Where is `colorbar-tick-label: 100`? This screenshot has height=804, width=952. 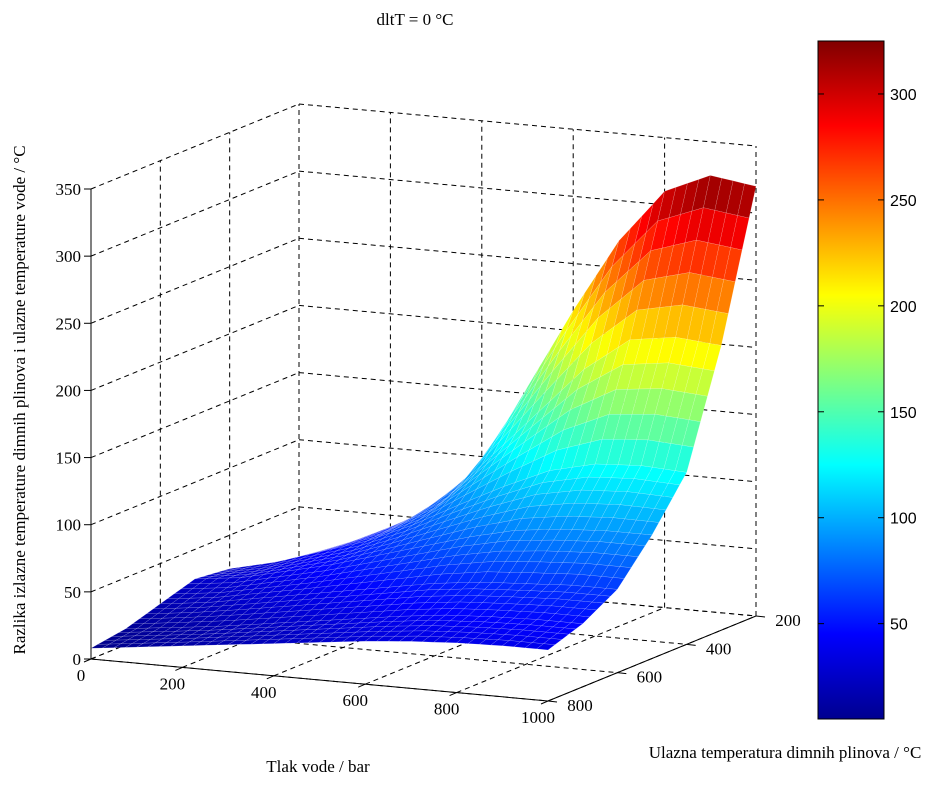 colorbar-tick-label: 100 is located at coordinates (903, 519).